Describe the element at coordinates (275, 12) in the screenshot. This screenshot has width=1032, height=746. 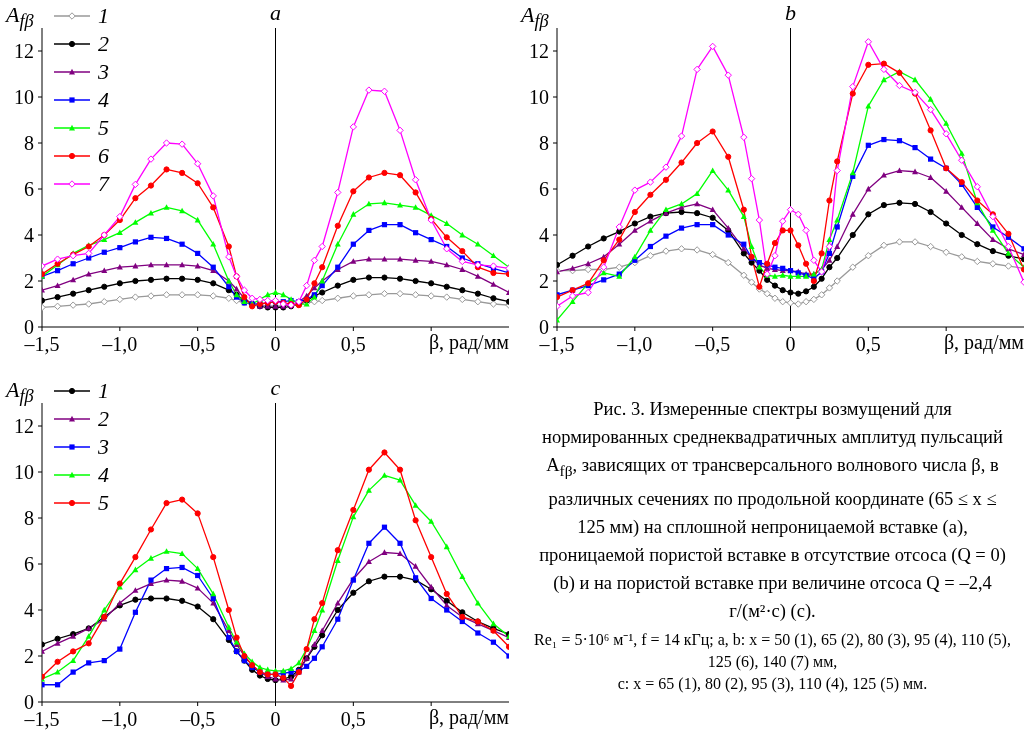
I see `chart-title: a` at that location.